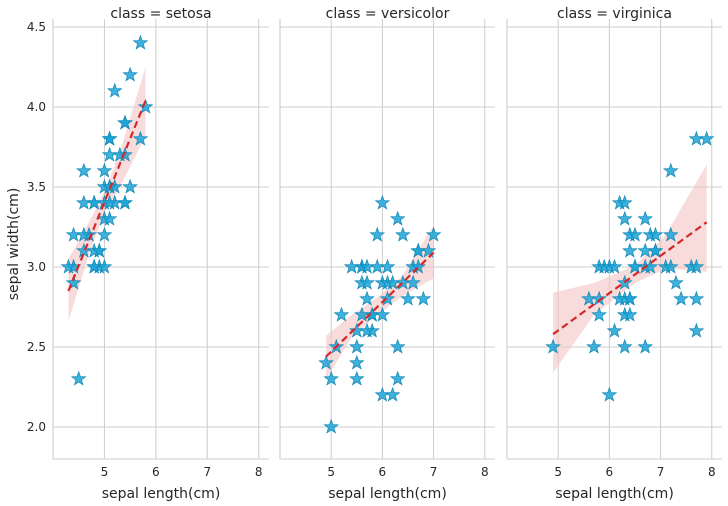 The image size is (728, 506). What do you see at coordinates (388, 14) in the screenshot?
I see `facet-title: class = versicolor` at bounding box center [388, 14].